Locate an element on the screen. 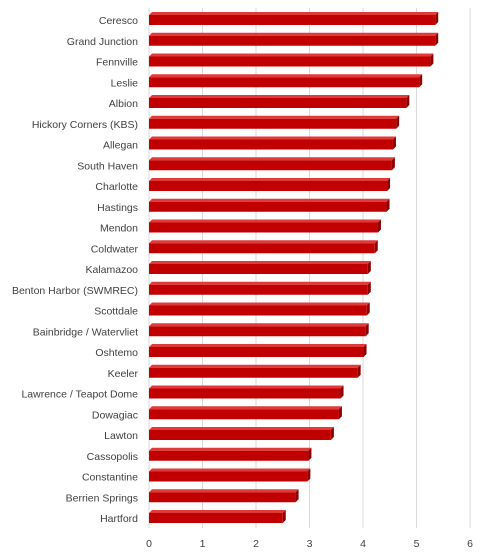  x-tick-label: 2 is located at coordinates (256, 544).